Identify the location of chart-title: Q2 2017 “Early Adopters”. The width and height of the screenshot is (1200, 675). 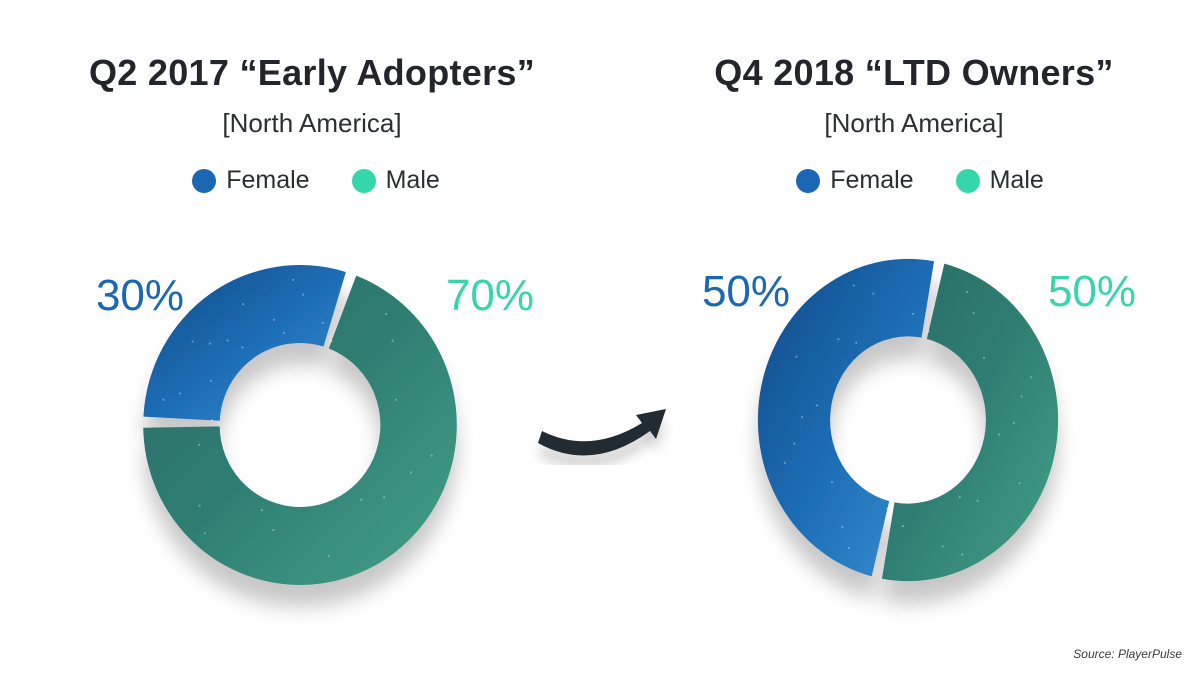
(312, 72).